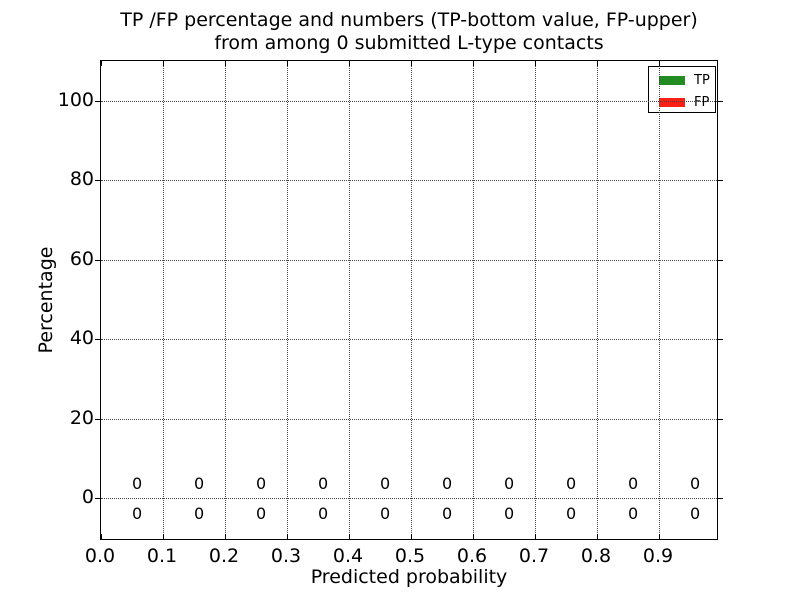  Describe the element at coordinates (224, 556) in the screenshot. I see `x-tick-label: 0.2` at that location.